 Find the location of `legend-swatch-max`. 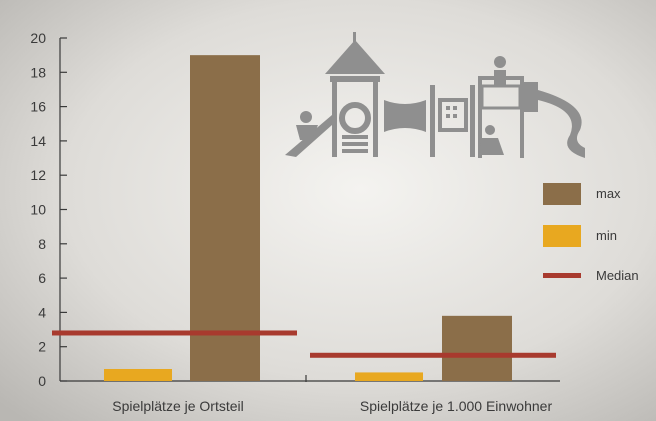

legend-swatch-max is located at coordinates (562, 194).